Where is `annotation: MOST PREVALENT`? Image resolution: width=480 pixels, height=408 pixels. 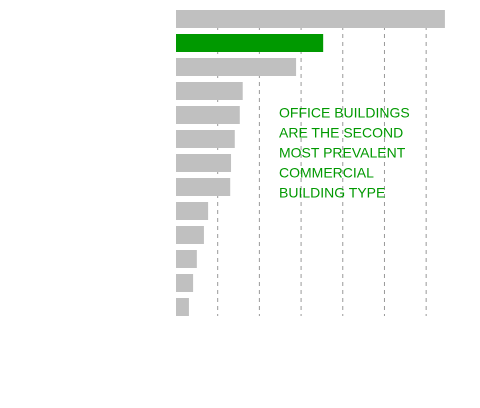 annotation: MOST PREVALENT is located at coordinates (342, 153).